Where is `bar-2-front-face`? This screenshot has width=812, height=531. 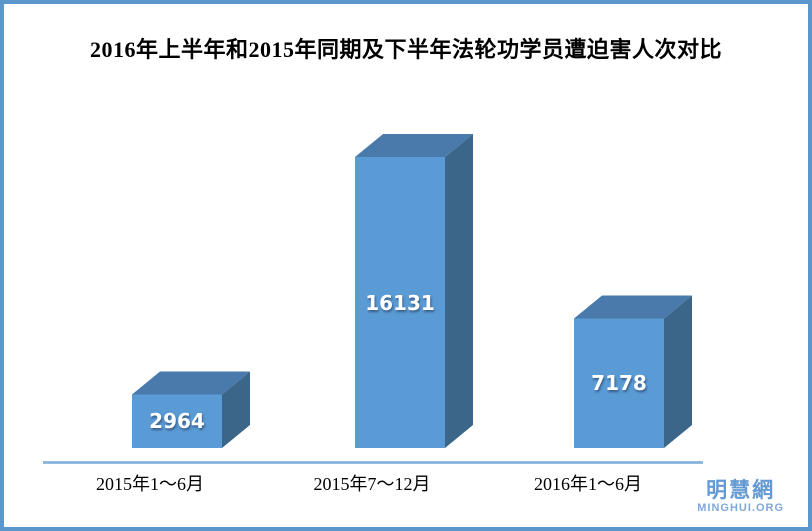
bar-2-front-face is located at coordinates (619, 383).